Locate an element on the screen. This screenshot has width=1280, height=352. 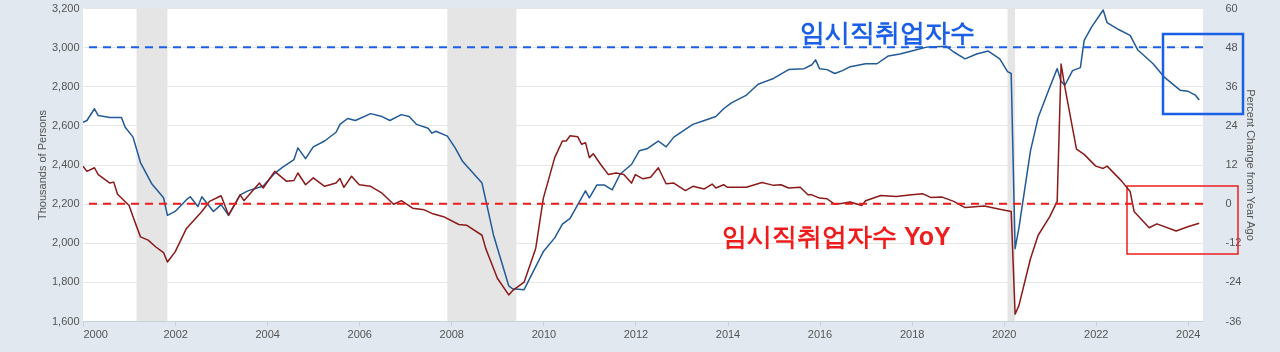
y-tick-label: 2,400 is located at coordinates (65, 164).